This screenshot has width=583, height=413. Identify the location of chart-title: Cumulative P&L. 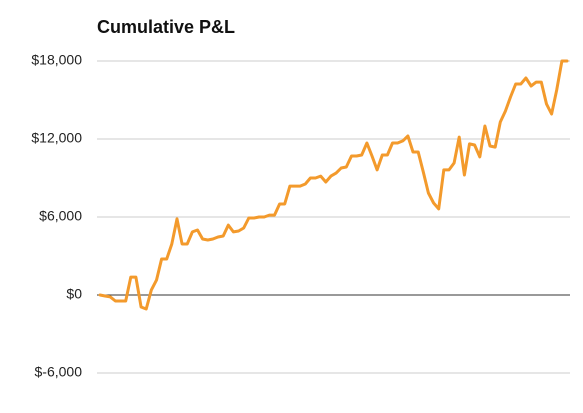
(166, 27).